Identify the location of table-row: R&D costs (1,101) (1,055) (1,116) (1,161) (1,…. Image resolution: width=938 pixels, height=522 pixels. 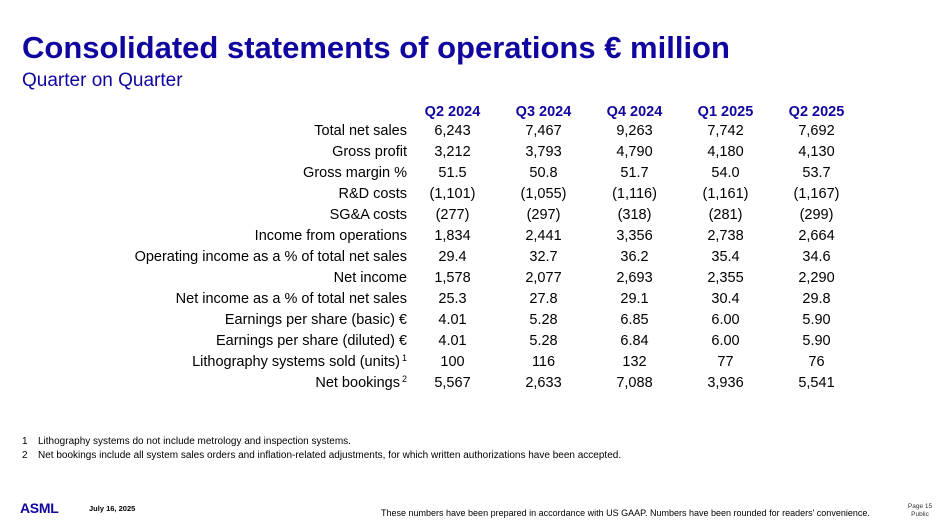
(461, 193).